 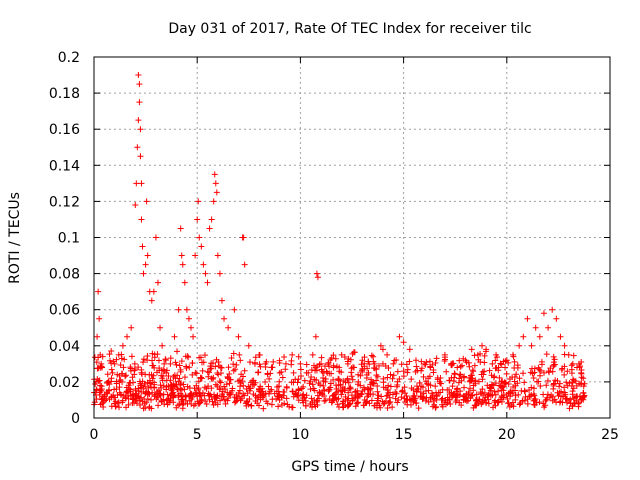 I want to click on x-tick-label: 0, so click(x=94, y=435).